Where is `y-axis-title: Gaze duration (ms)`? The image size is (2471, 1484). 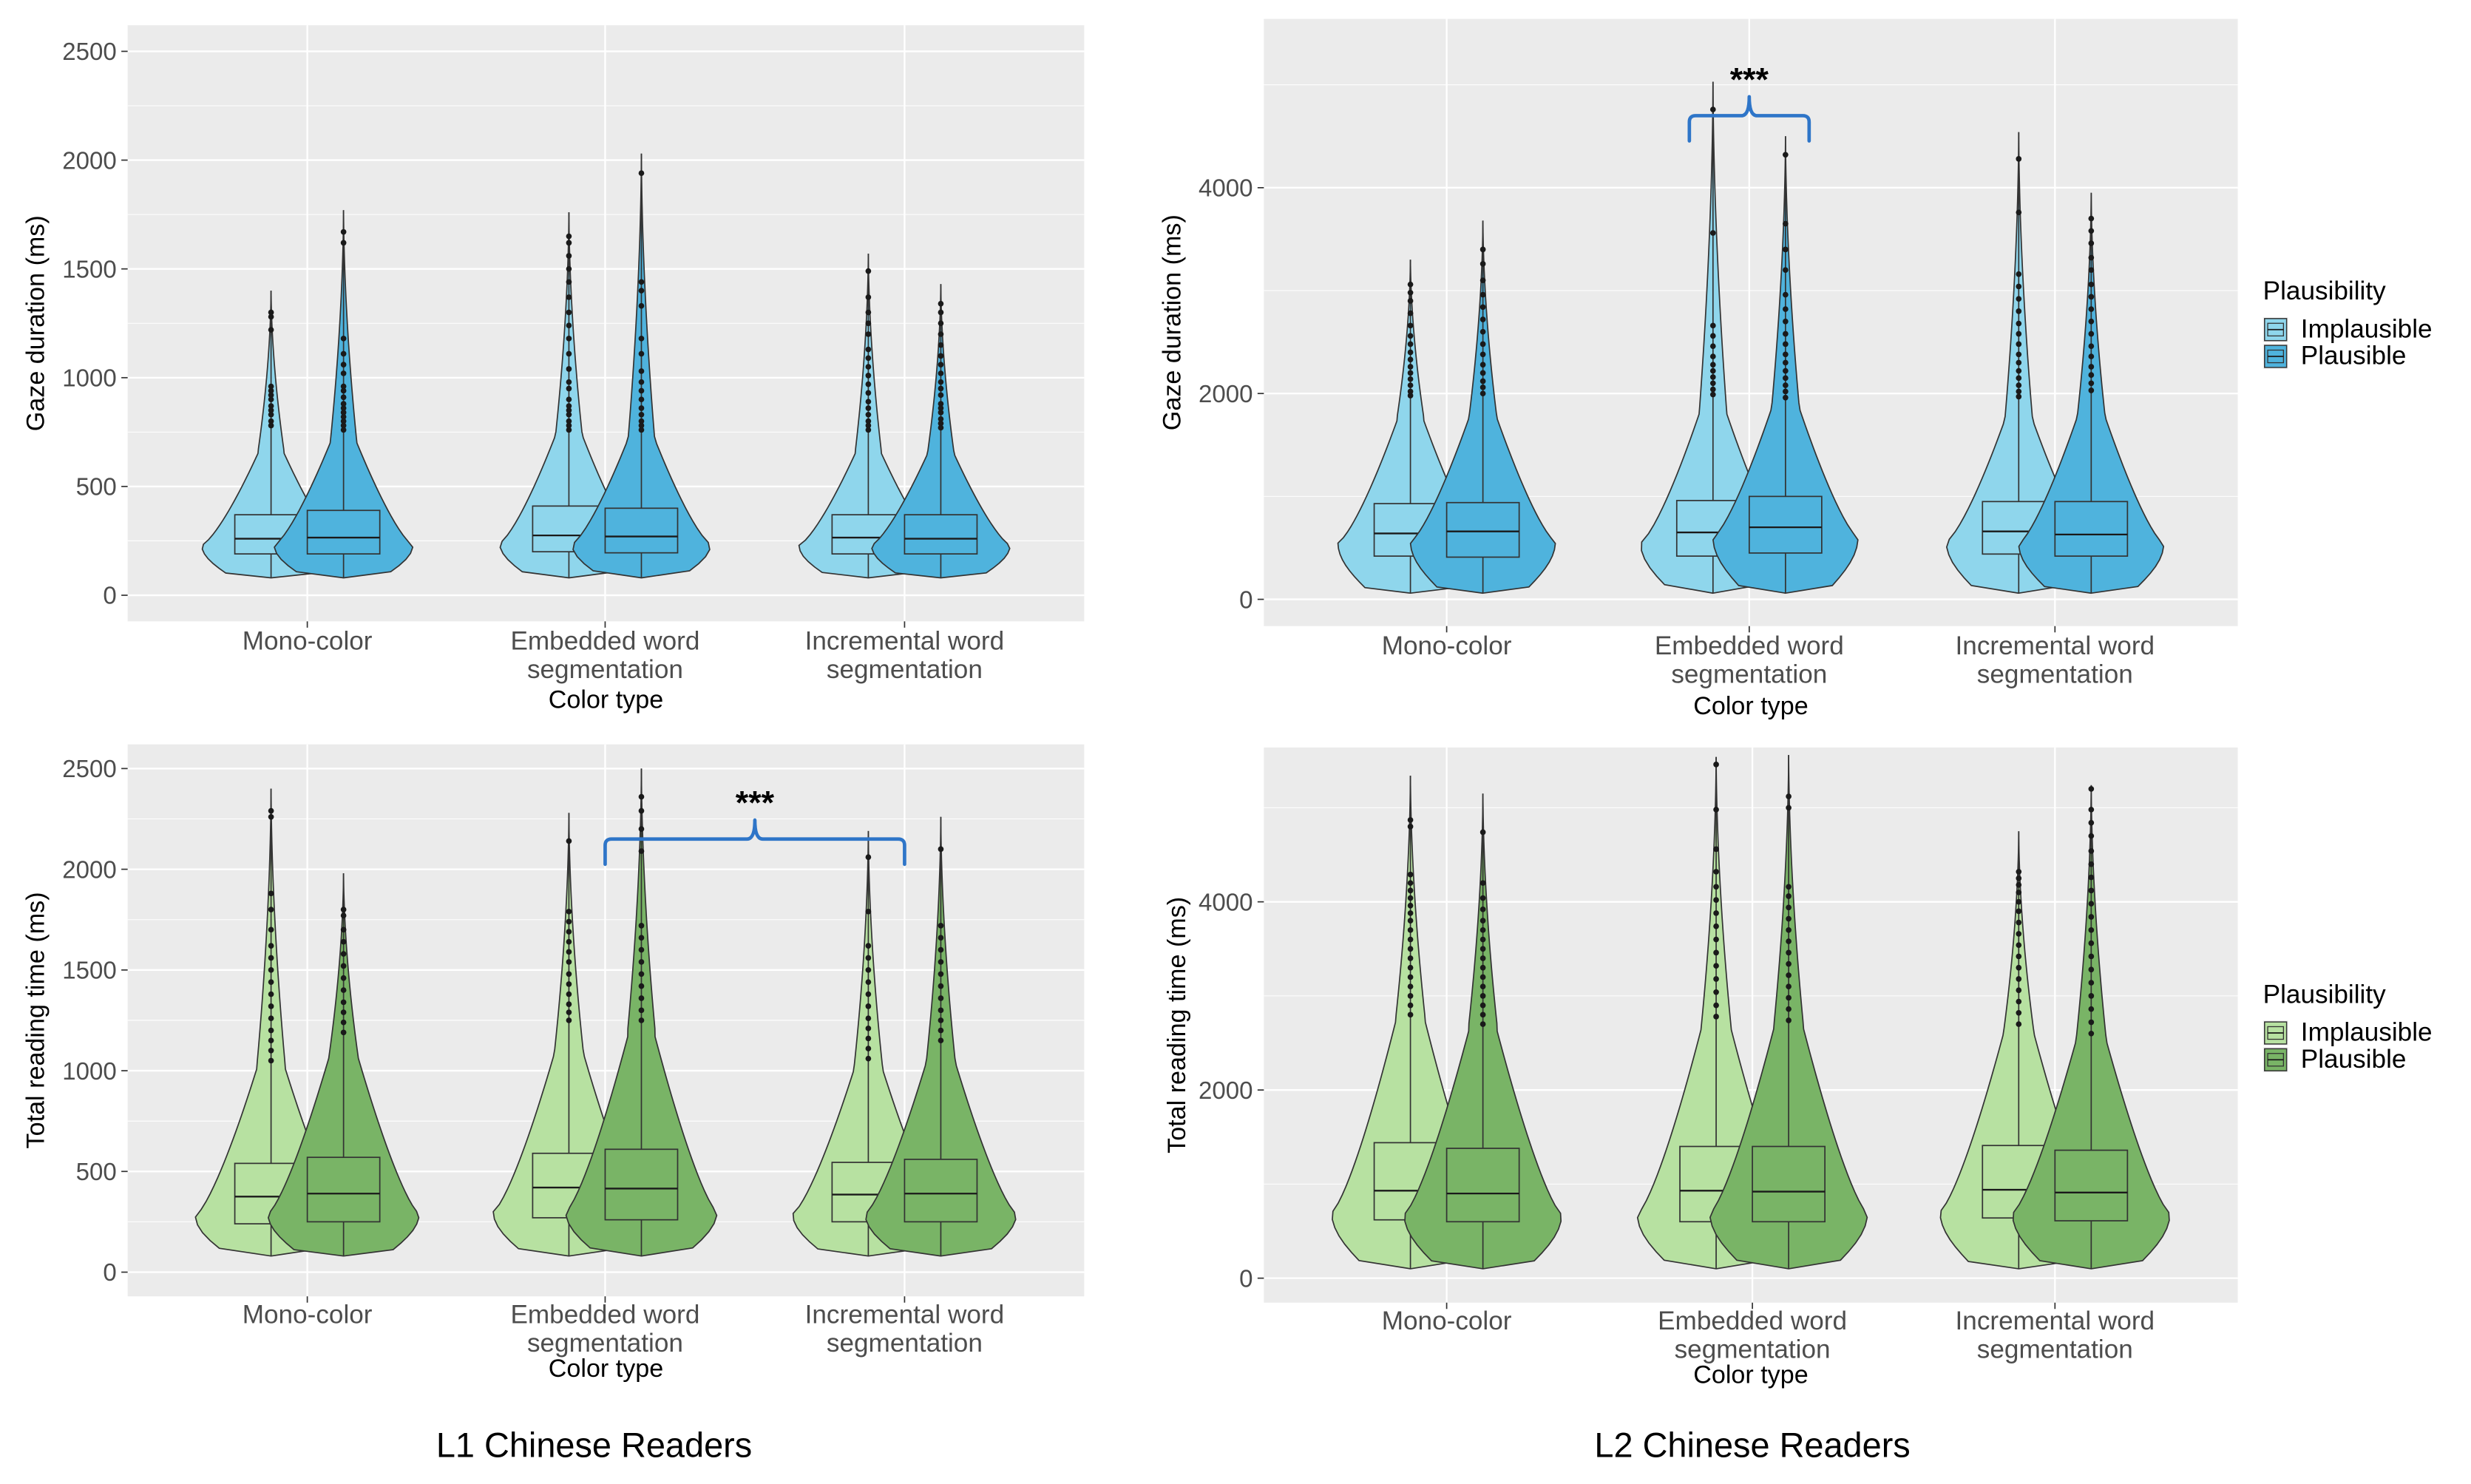 y-axis-title: Gaze duration (ms) is located at coordinates (1172, 322).